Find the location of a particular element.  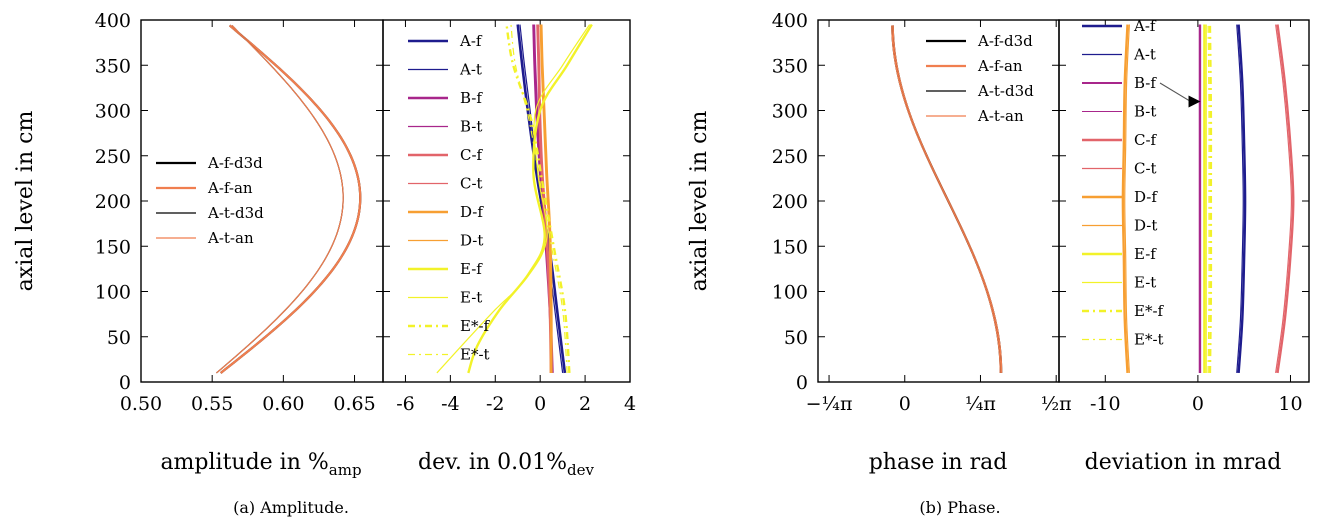

amp-xtick-label: 0.55 is located at coordinates (212, 404).